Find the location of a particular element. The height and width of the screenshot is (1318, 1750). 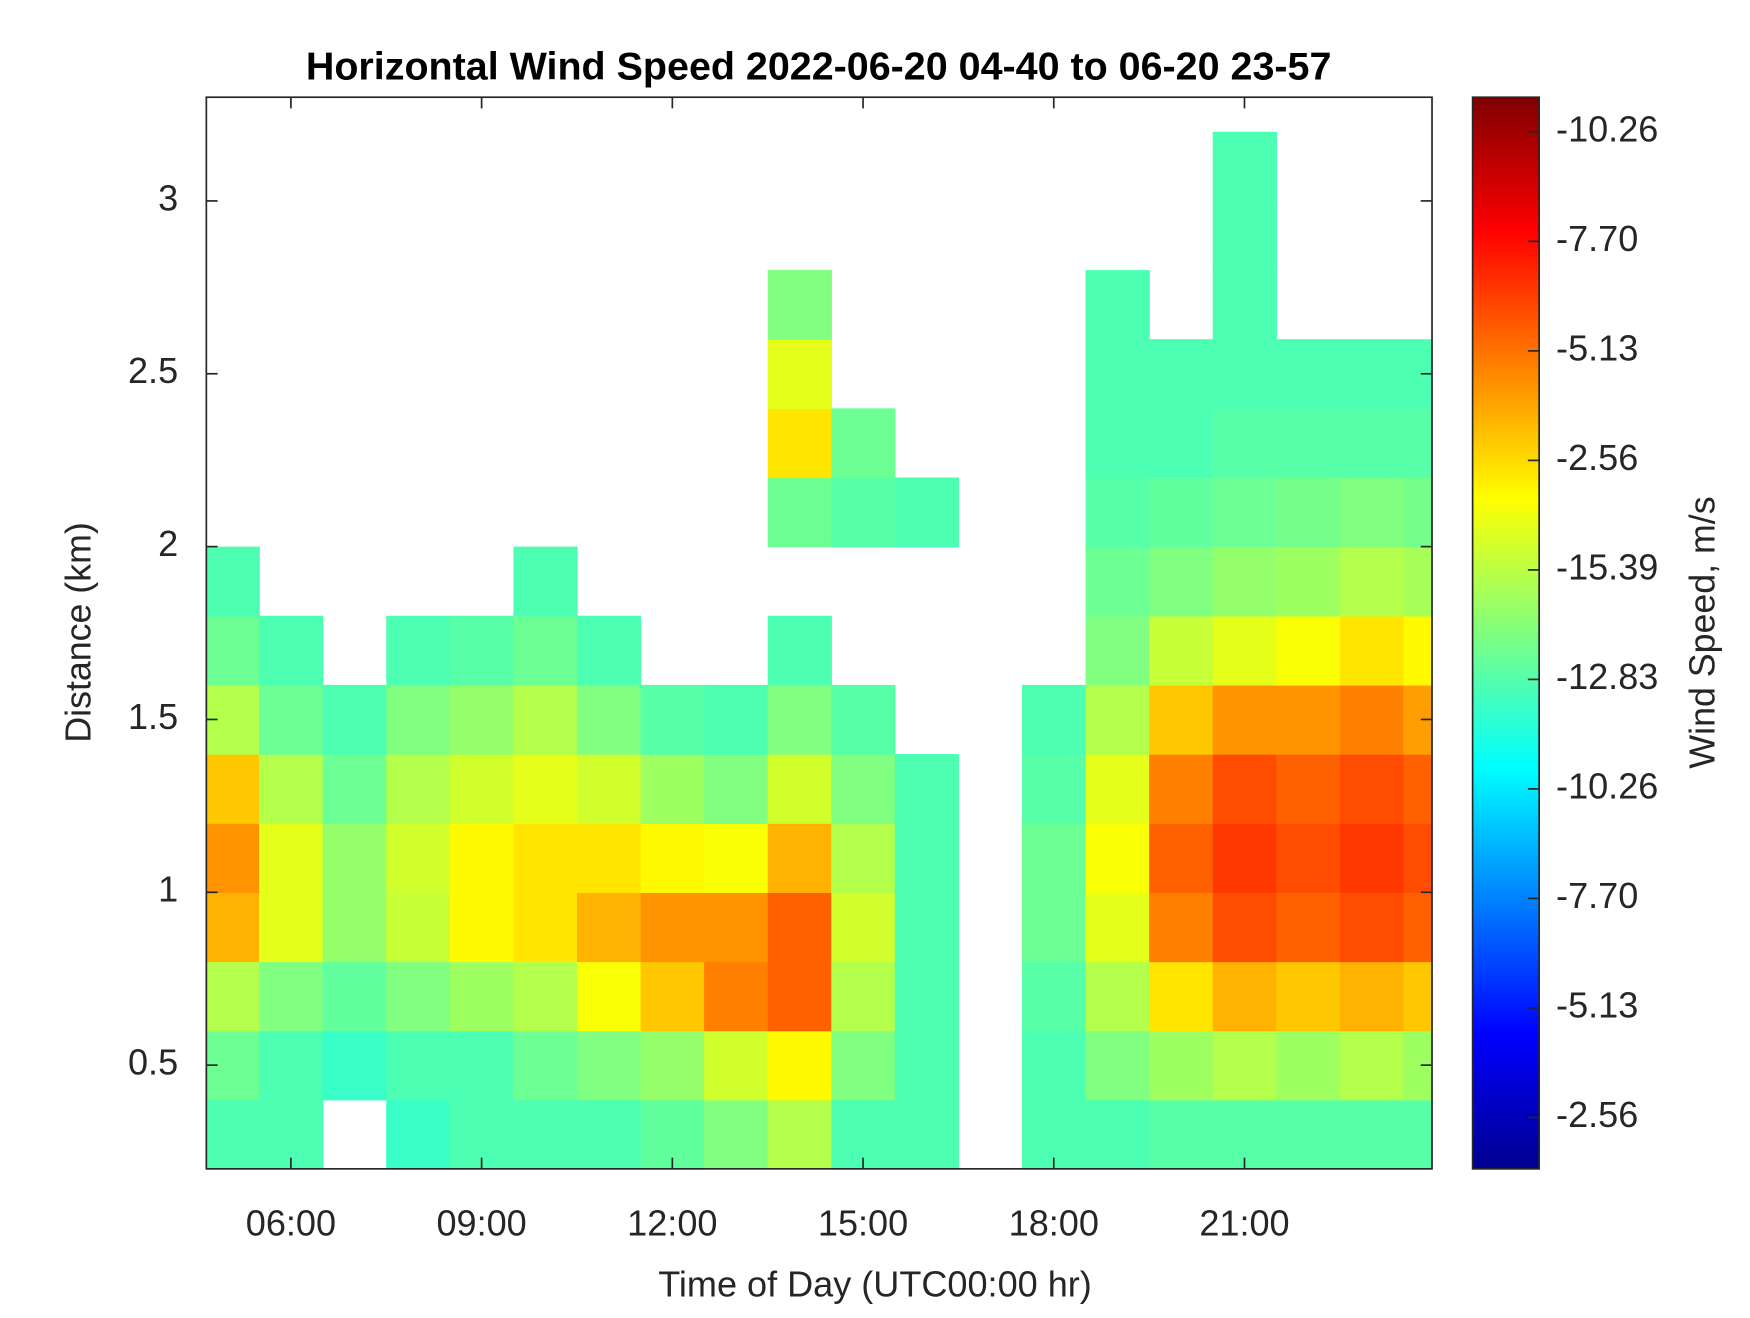

y-tick-label: 0.5 is located at coordinates (153, 1062).